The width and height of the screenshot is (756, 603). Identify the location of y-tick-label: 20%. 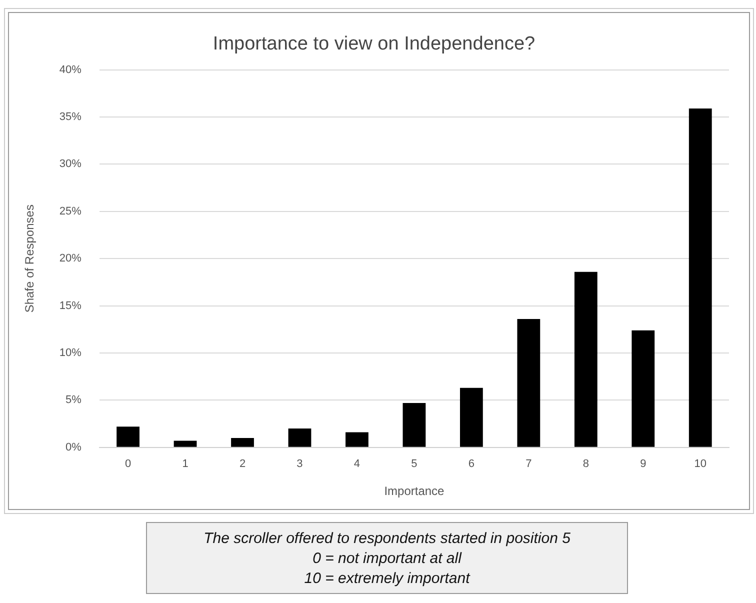
(70, 258).